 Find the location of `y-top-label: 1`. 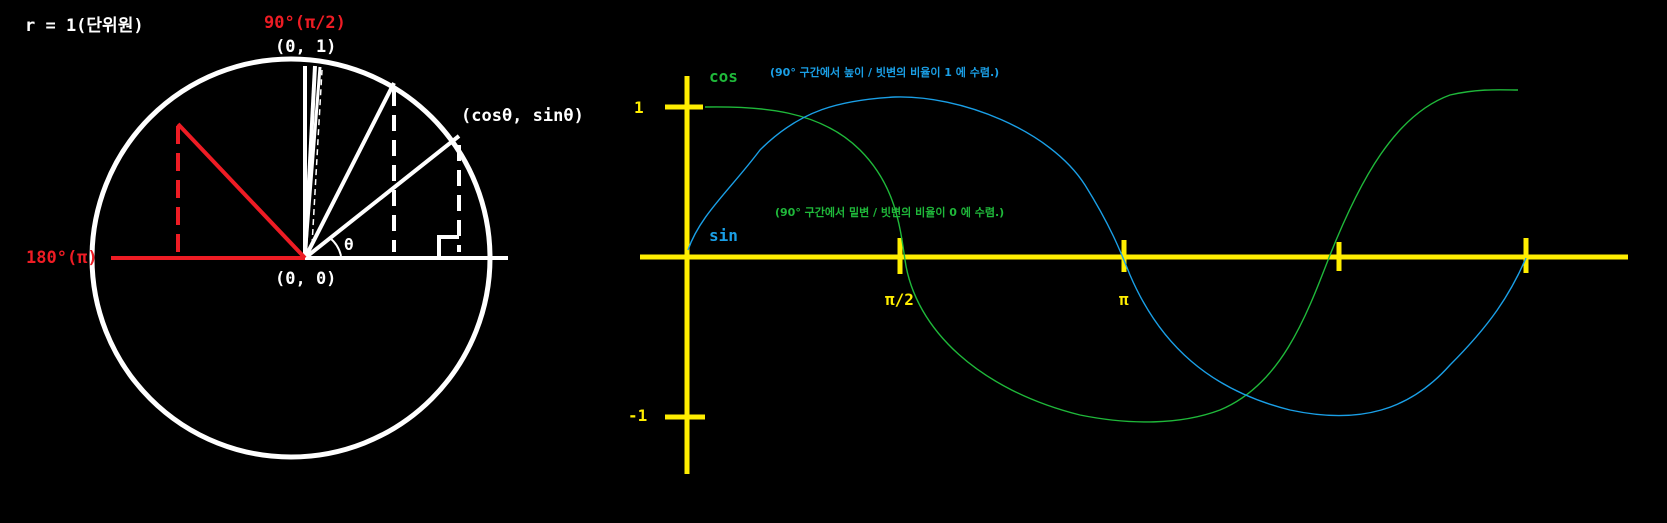

y-top-label: 1 is located at coordinates (639, 107).